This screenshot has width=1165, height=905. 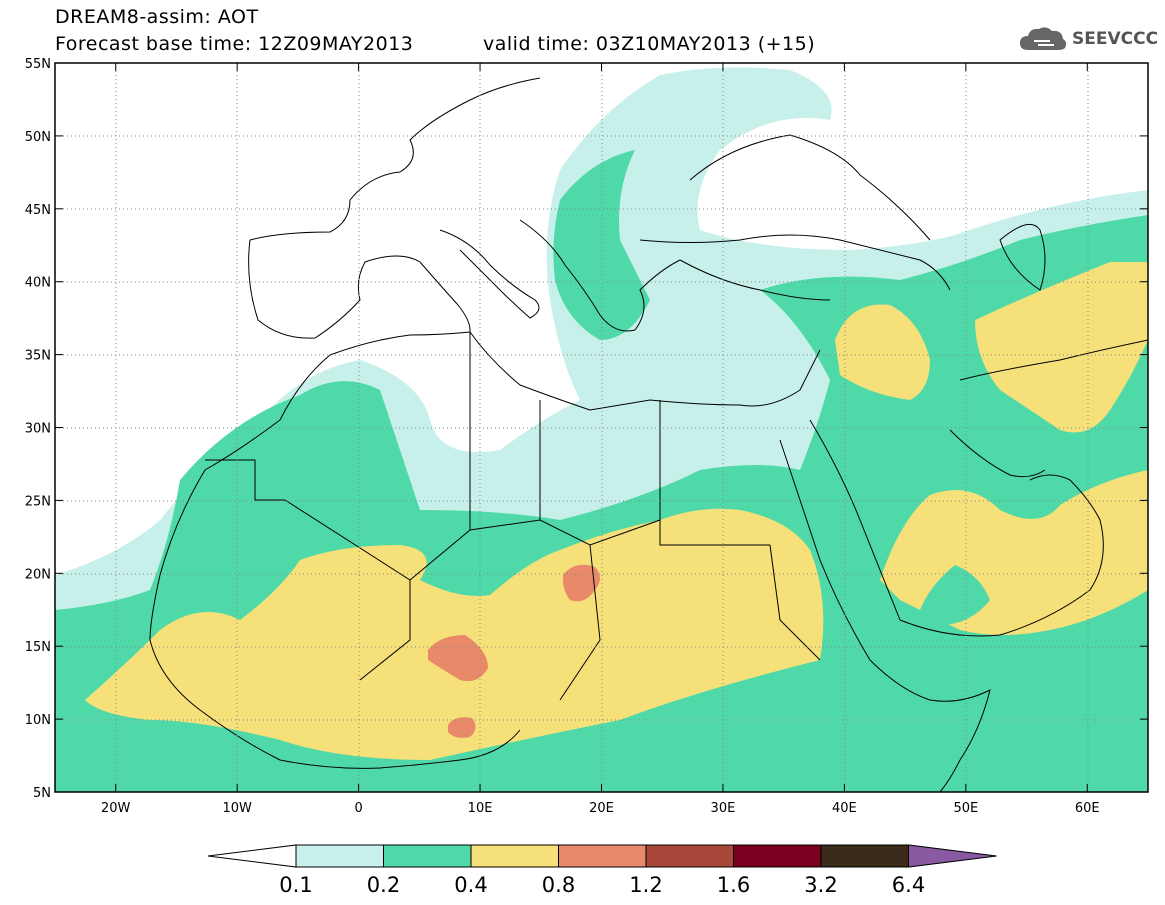 What do you see at coordinates (38, 210) in the screenshot?
I see `lat-label: 45N` at bounding box center [38, 210].